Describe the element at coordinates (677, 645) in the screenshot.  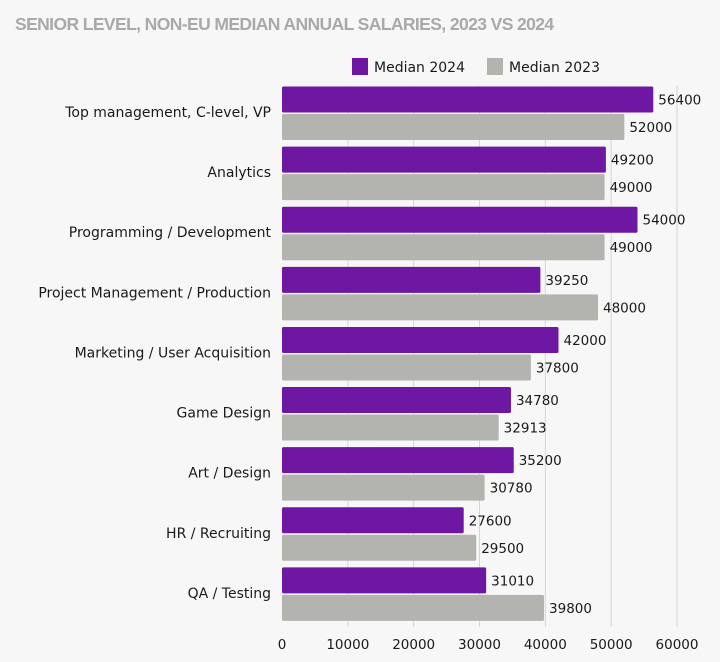
I see `x-tick-label: 60000` at that location.